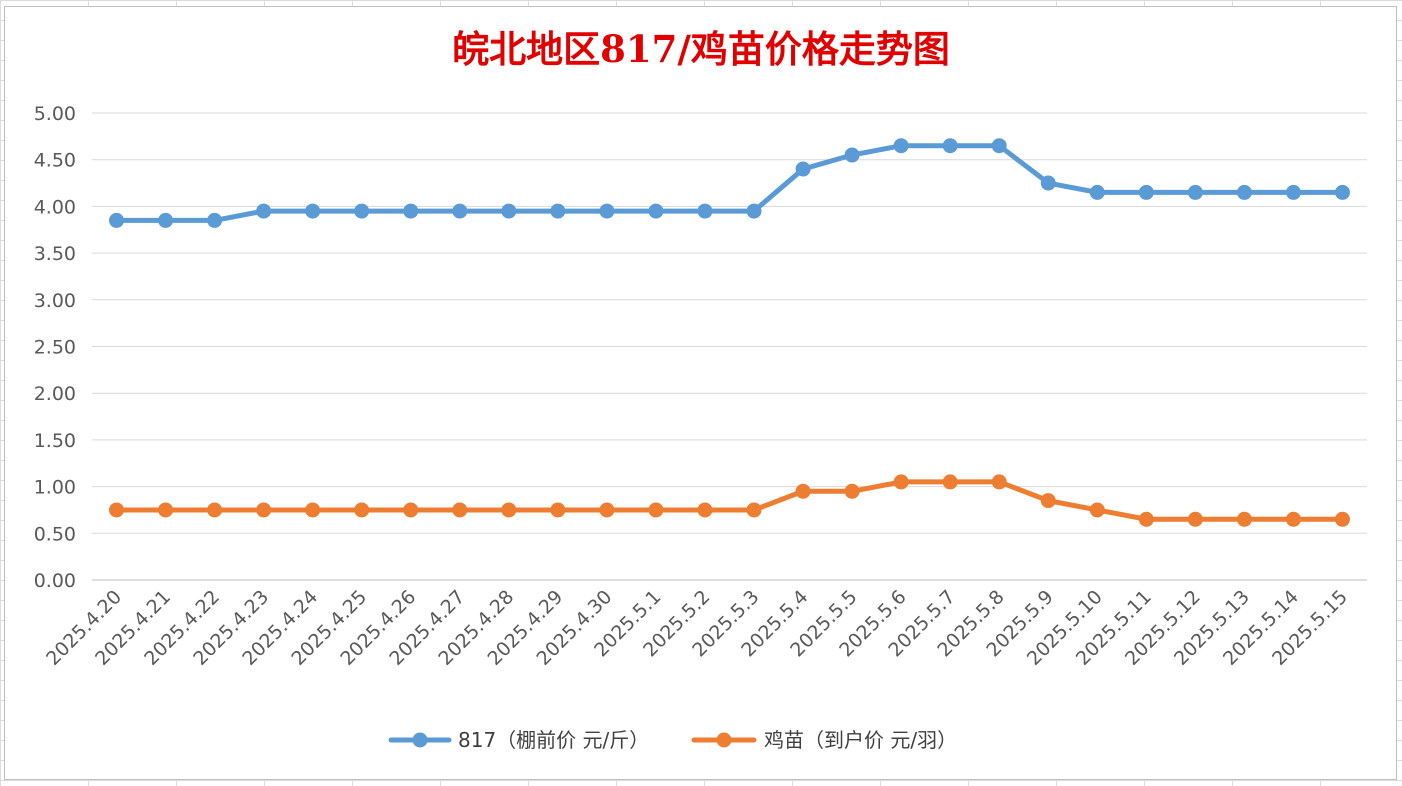  I want to click on chart-title: 皖北地区817/鸡苗价格走势图, so click(701, 49).